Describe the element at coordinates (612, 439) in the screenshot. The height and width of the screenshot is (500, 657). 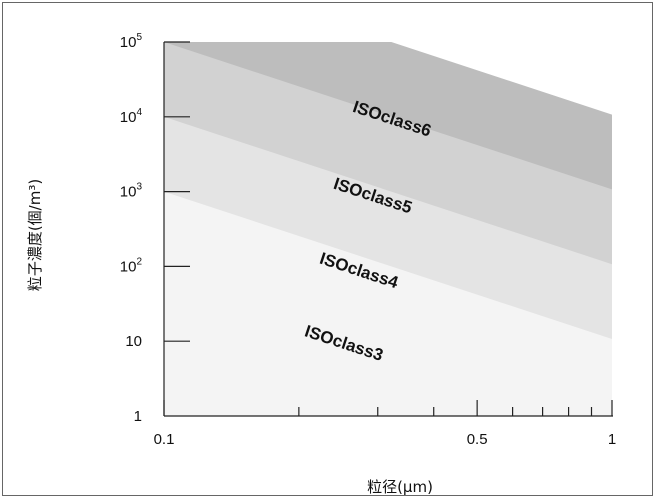
I see `x-tick-label: 1` at that location.